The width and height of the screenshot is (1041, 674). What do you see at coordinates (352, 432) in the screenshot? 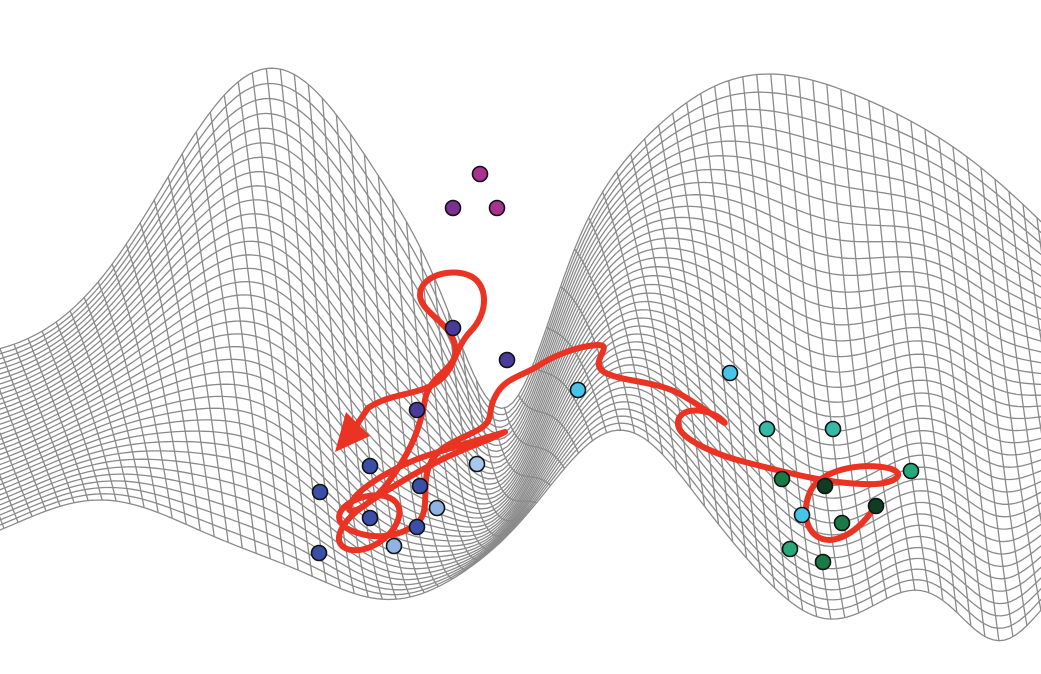
I see `trajectory-arrowhead-icon` at bounding box center [352, 432].